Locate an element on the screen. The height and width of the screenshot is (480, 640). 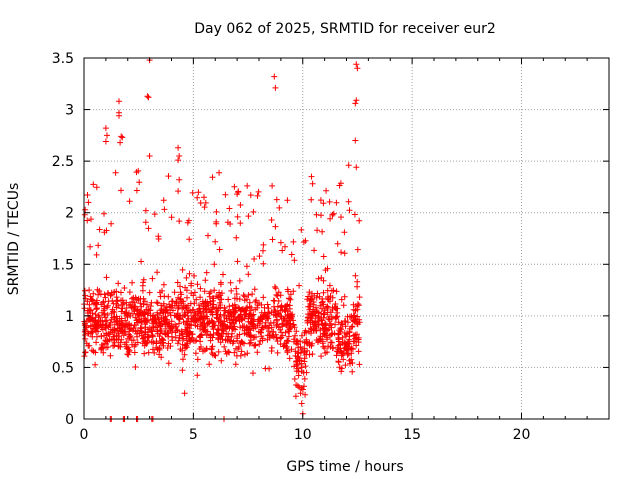
x-tick-labels: 0 5 10 15 20 is located at coordinates (305, 435).